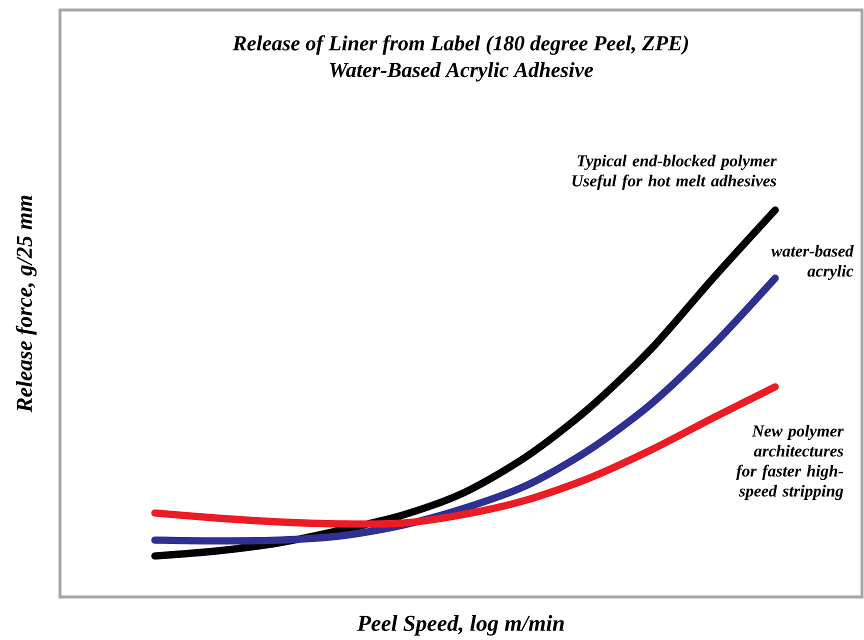 This screenshot has width=864, height=640. Describe the element at coordinates (674, 172) in the screenshot. I see `series-label: Typical end-blocked polymer Useful for hot melt adhesives` at that location.